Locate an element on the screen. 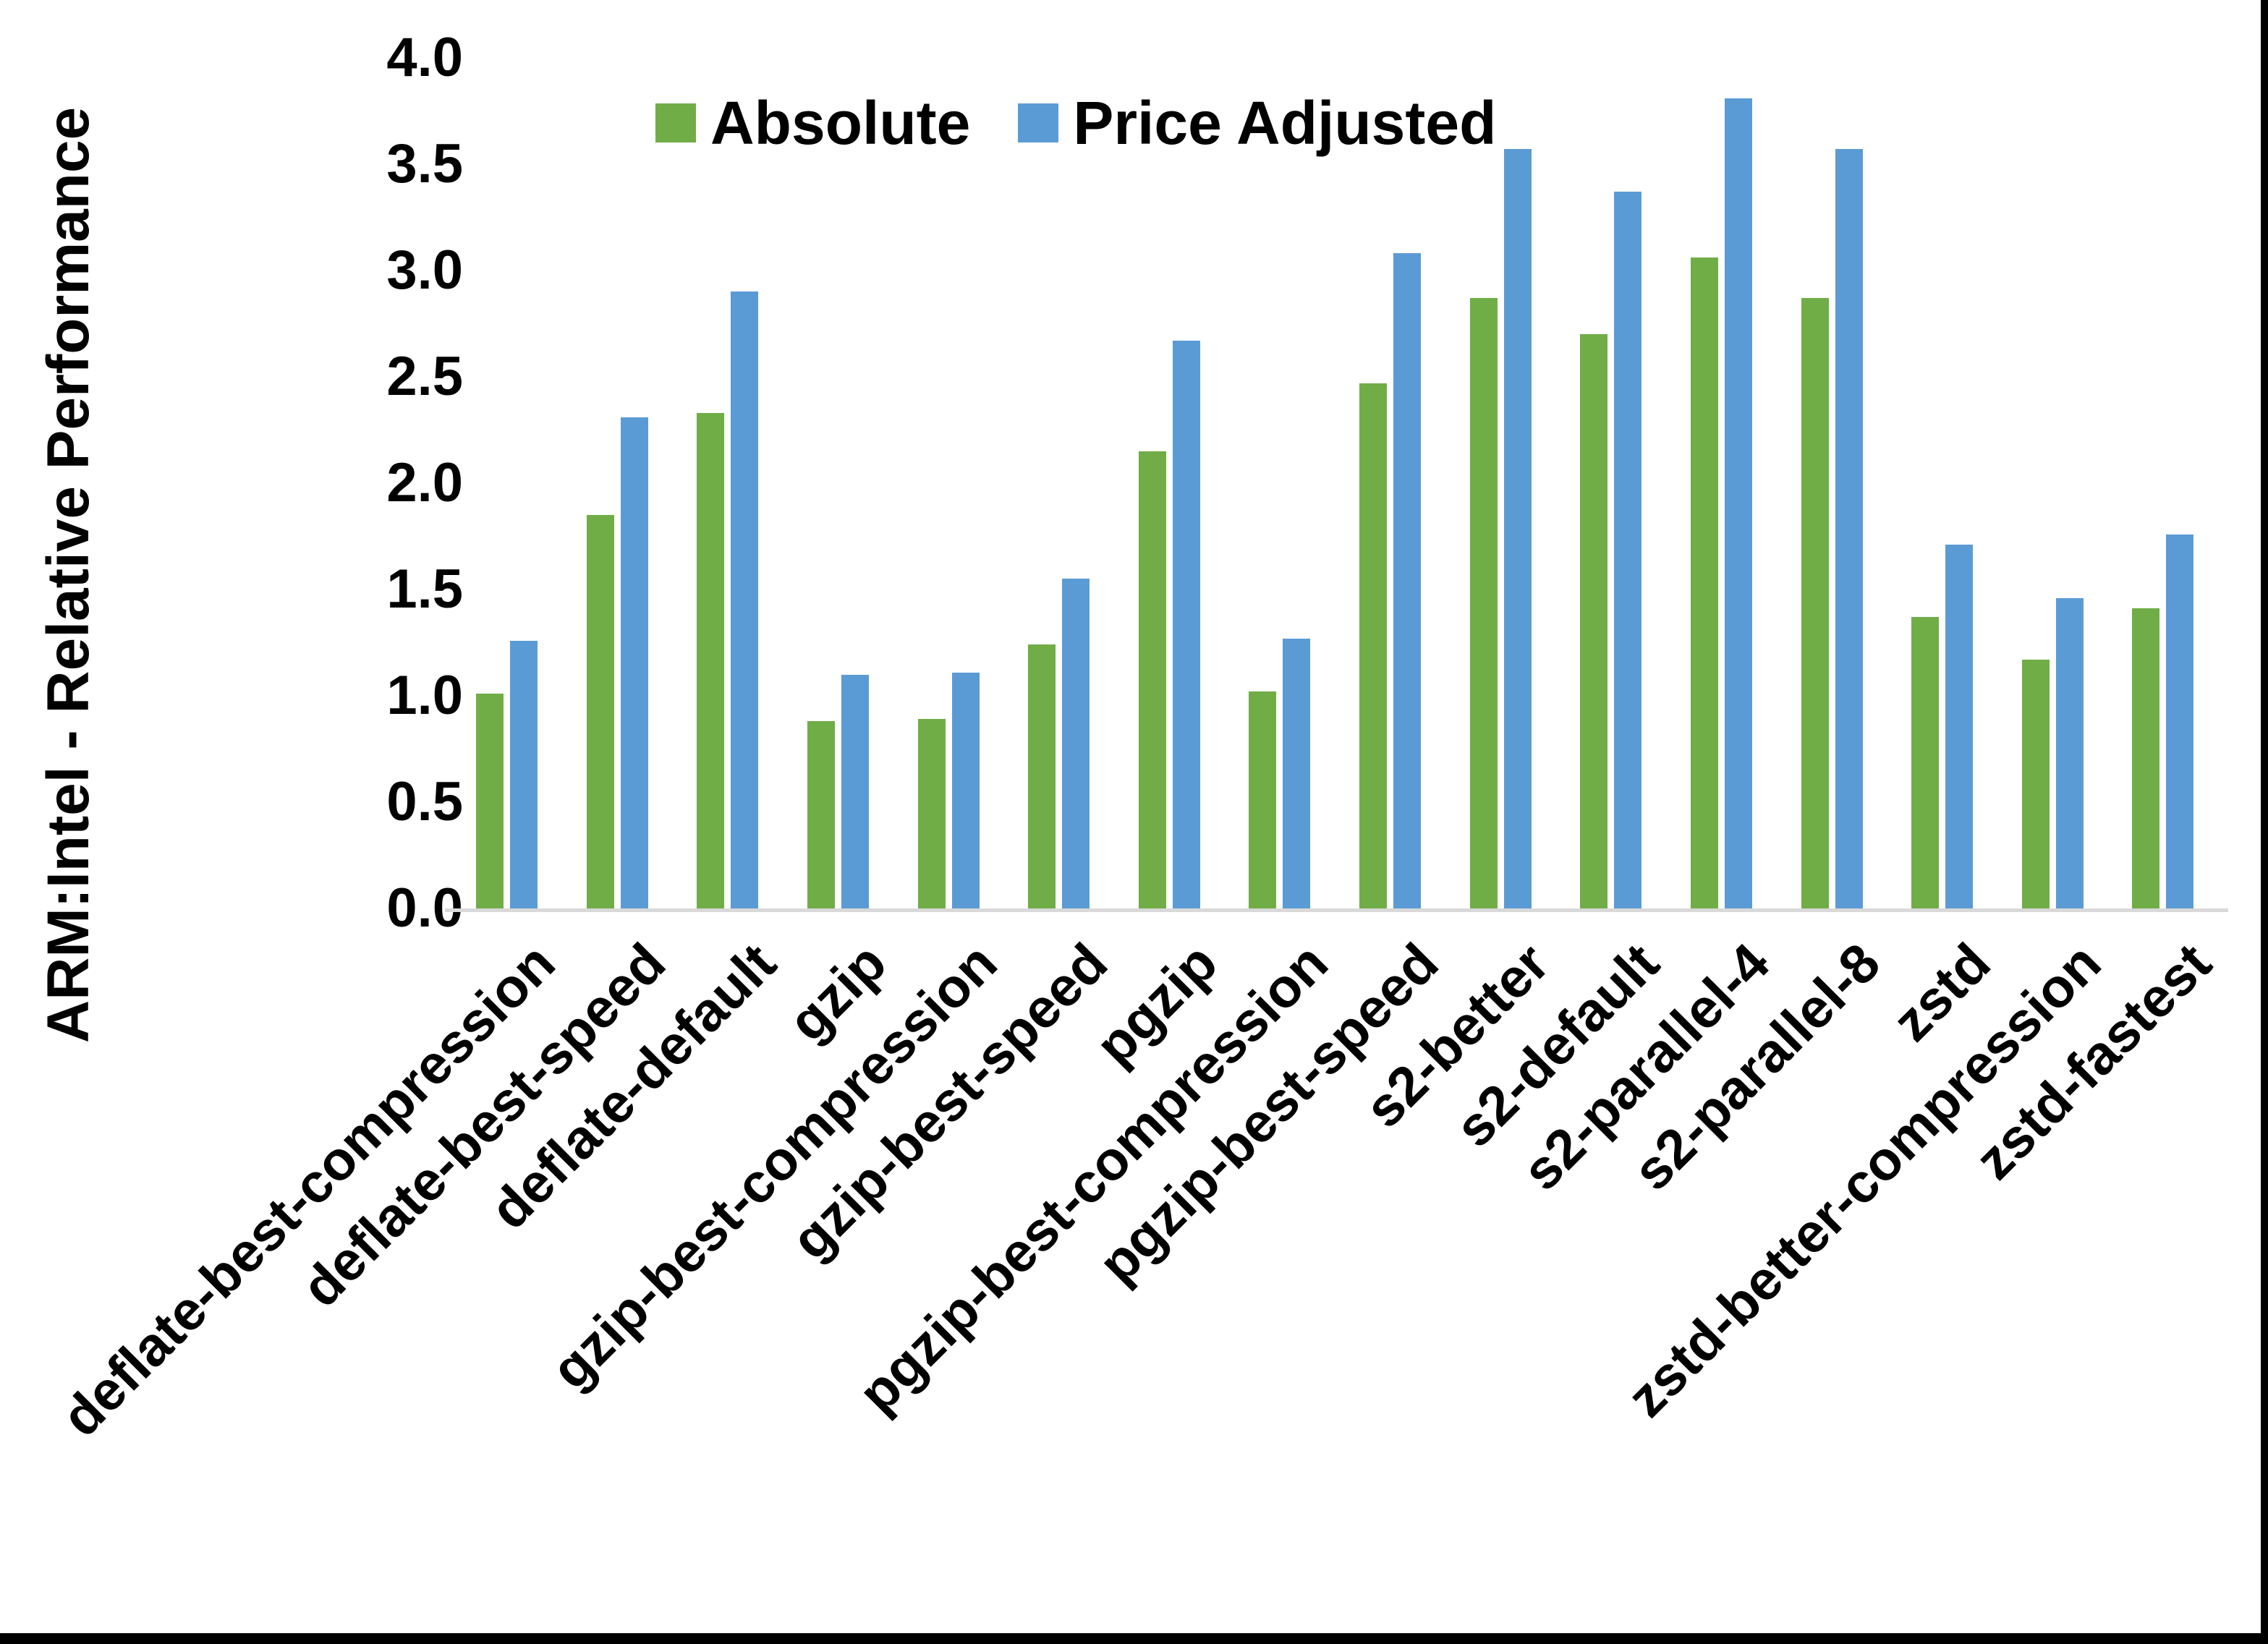 The height and width of the screenshot is (1644, 2268). legend-label-absolute: Absolute is located at coordinates (841, 123).